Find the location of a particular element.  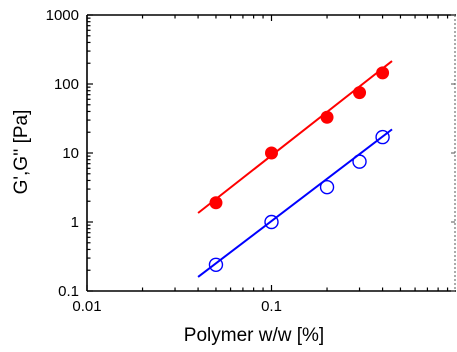

y-tick-label: 100 is located at coordinates (66, 84).